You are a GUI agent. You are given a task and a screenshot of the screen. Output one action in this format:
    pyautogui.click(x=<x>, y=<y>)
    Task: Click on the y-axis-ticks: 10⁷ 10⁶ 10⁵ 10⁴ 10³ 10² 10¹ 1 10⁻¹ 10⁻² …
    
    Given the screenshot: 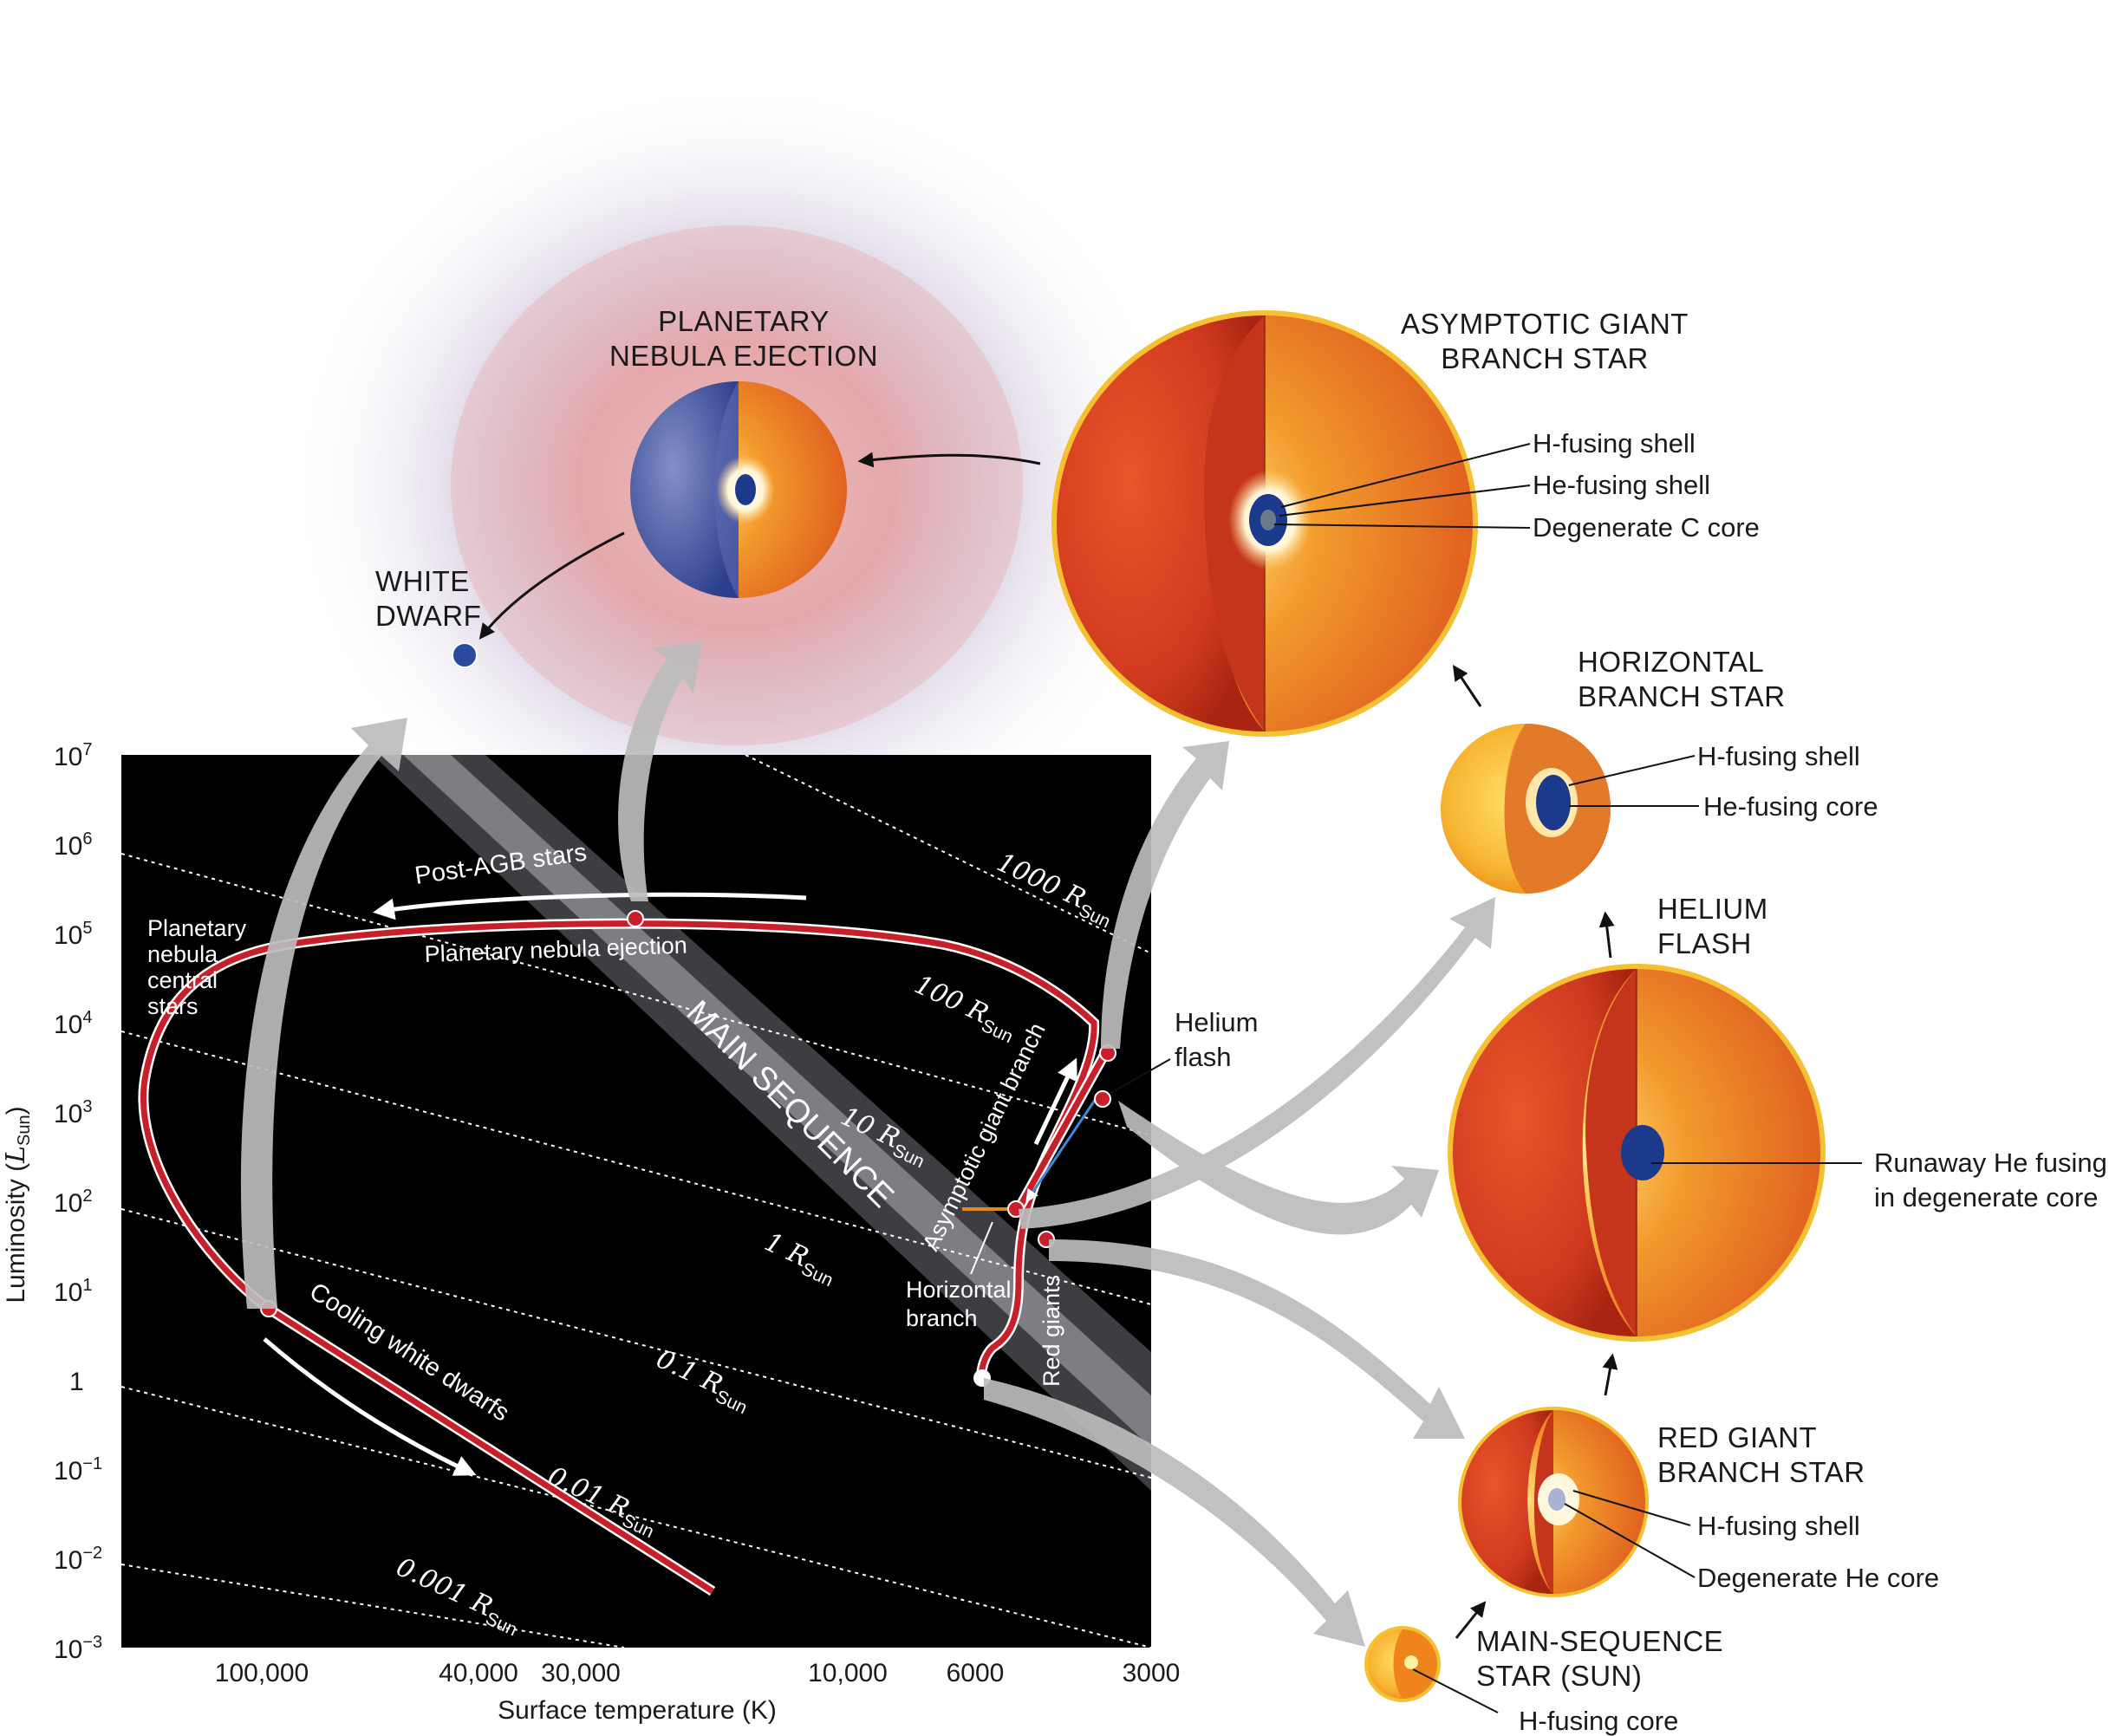 What is the action you would take?
    pyautogui.click(x=78, y=1202)
    